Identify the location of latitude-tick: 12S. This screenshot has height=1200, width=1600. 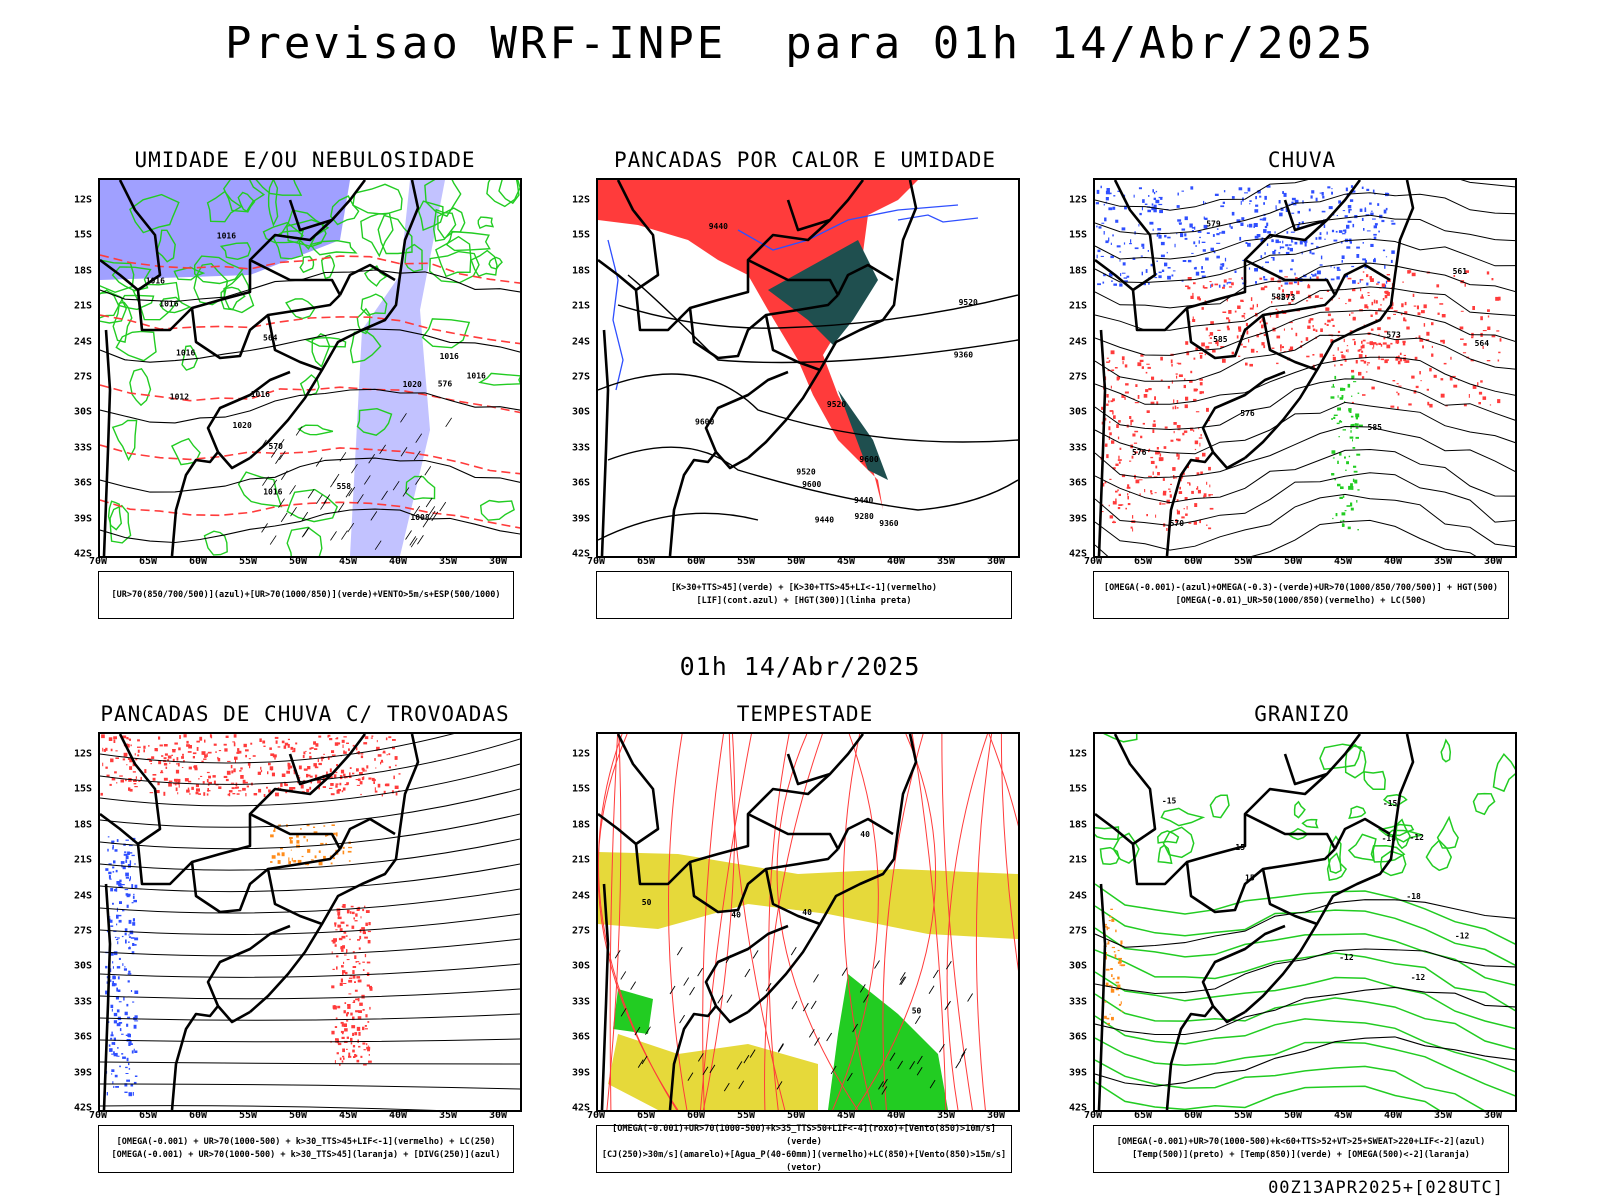
(82, 754).